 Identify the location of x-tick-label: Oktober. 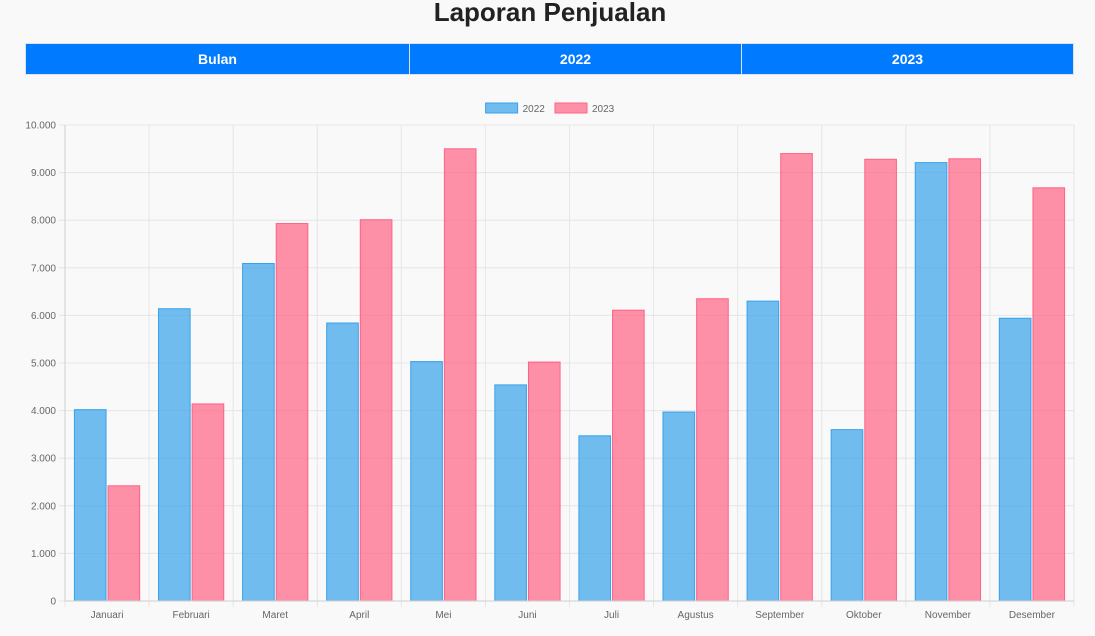
(864, 615).